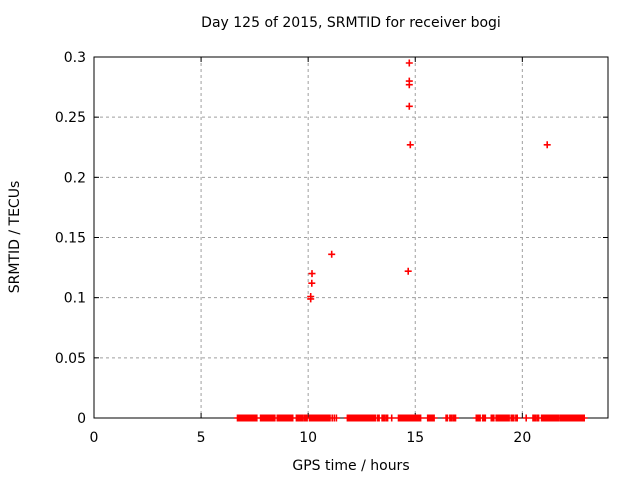  I want to click on y-tick-label: 0.15, so click(70, 239).